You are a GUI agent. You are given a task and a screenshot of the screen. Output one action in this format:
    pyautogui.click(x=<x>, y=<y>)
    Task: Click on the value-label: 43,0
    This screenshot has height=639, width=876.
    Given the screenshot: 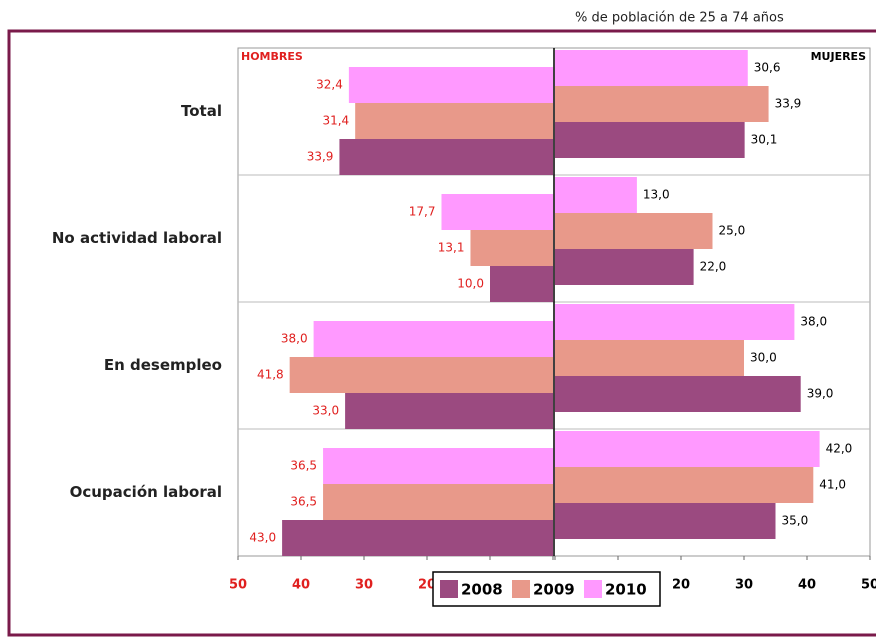 What is the action you would take?
    pyautogui.click(x=262, y=538)
    